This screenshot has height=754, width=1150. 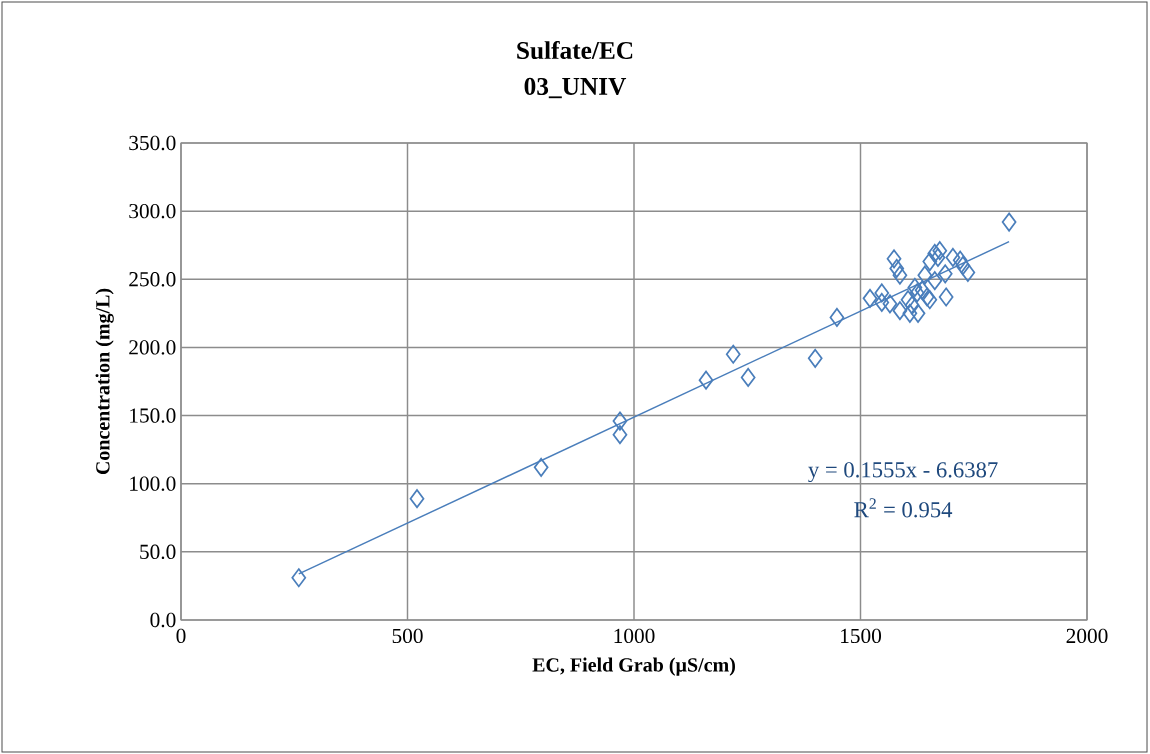 I want to click on y-tick-label: 0.0, so click(x=163, y=620).